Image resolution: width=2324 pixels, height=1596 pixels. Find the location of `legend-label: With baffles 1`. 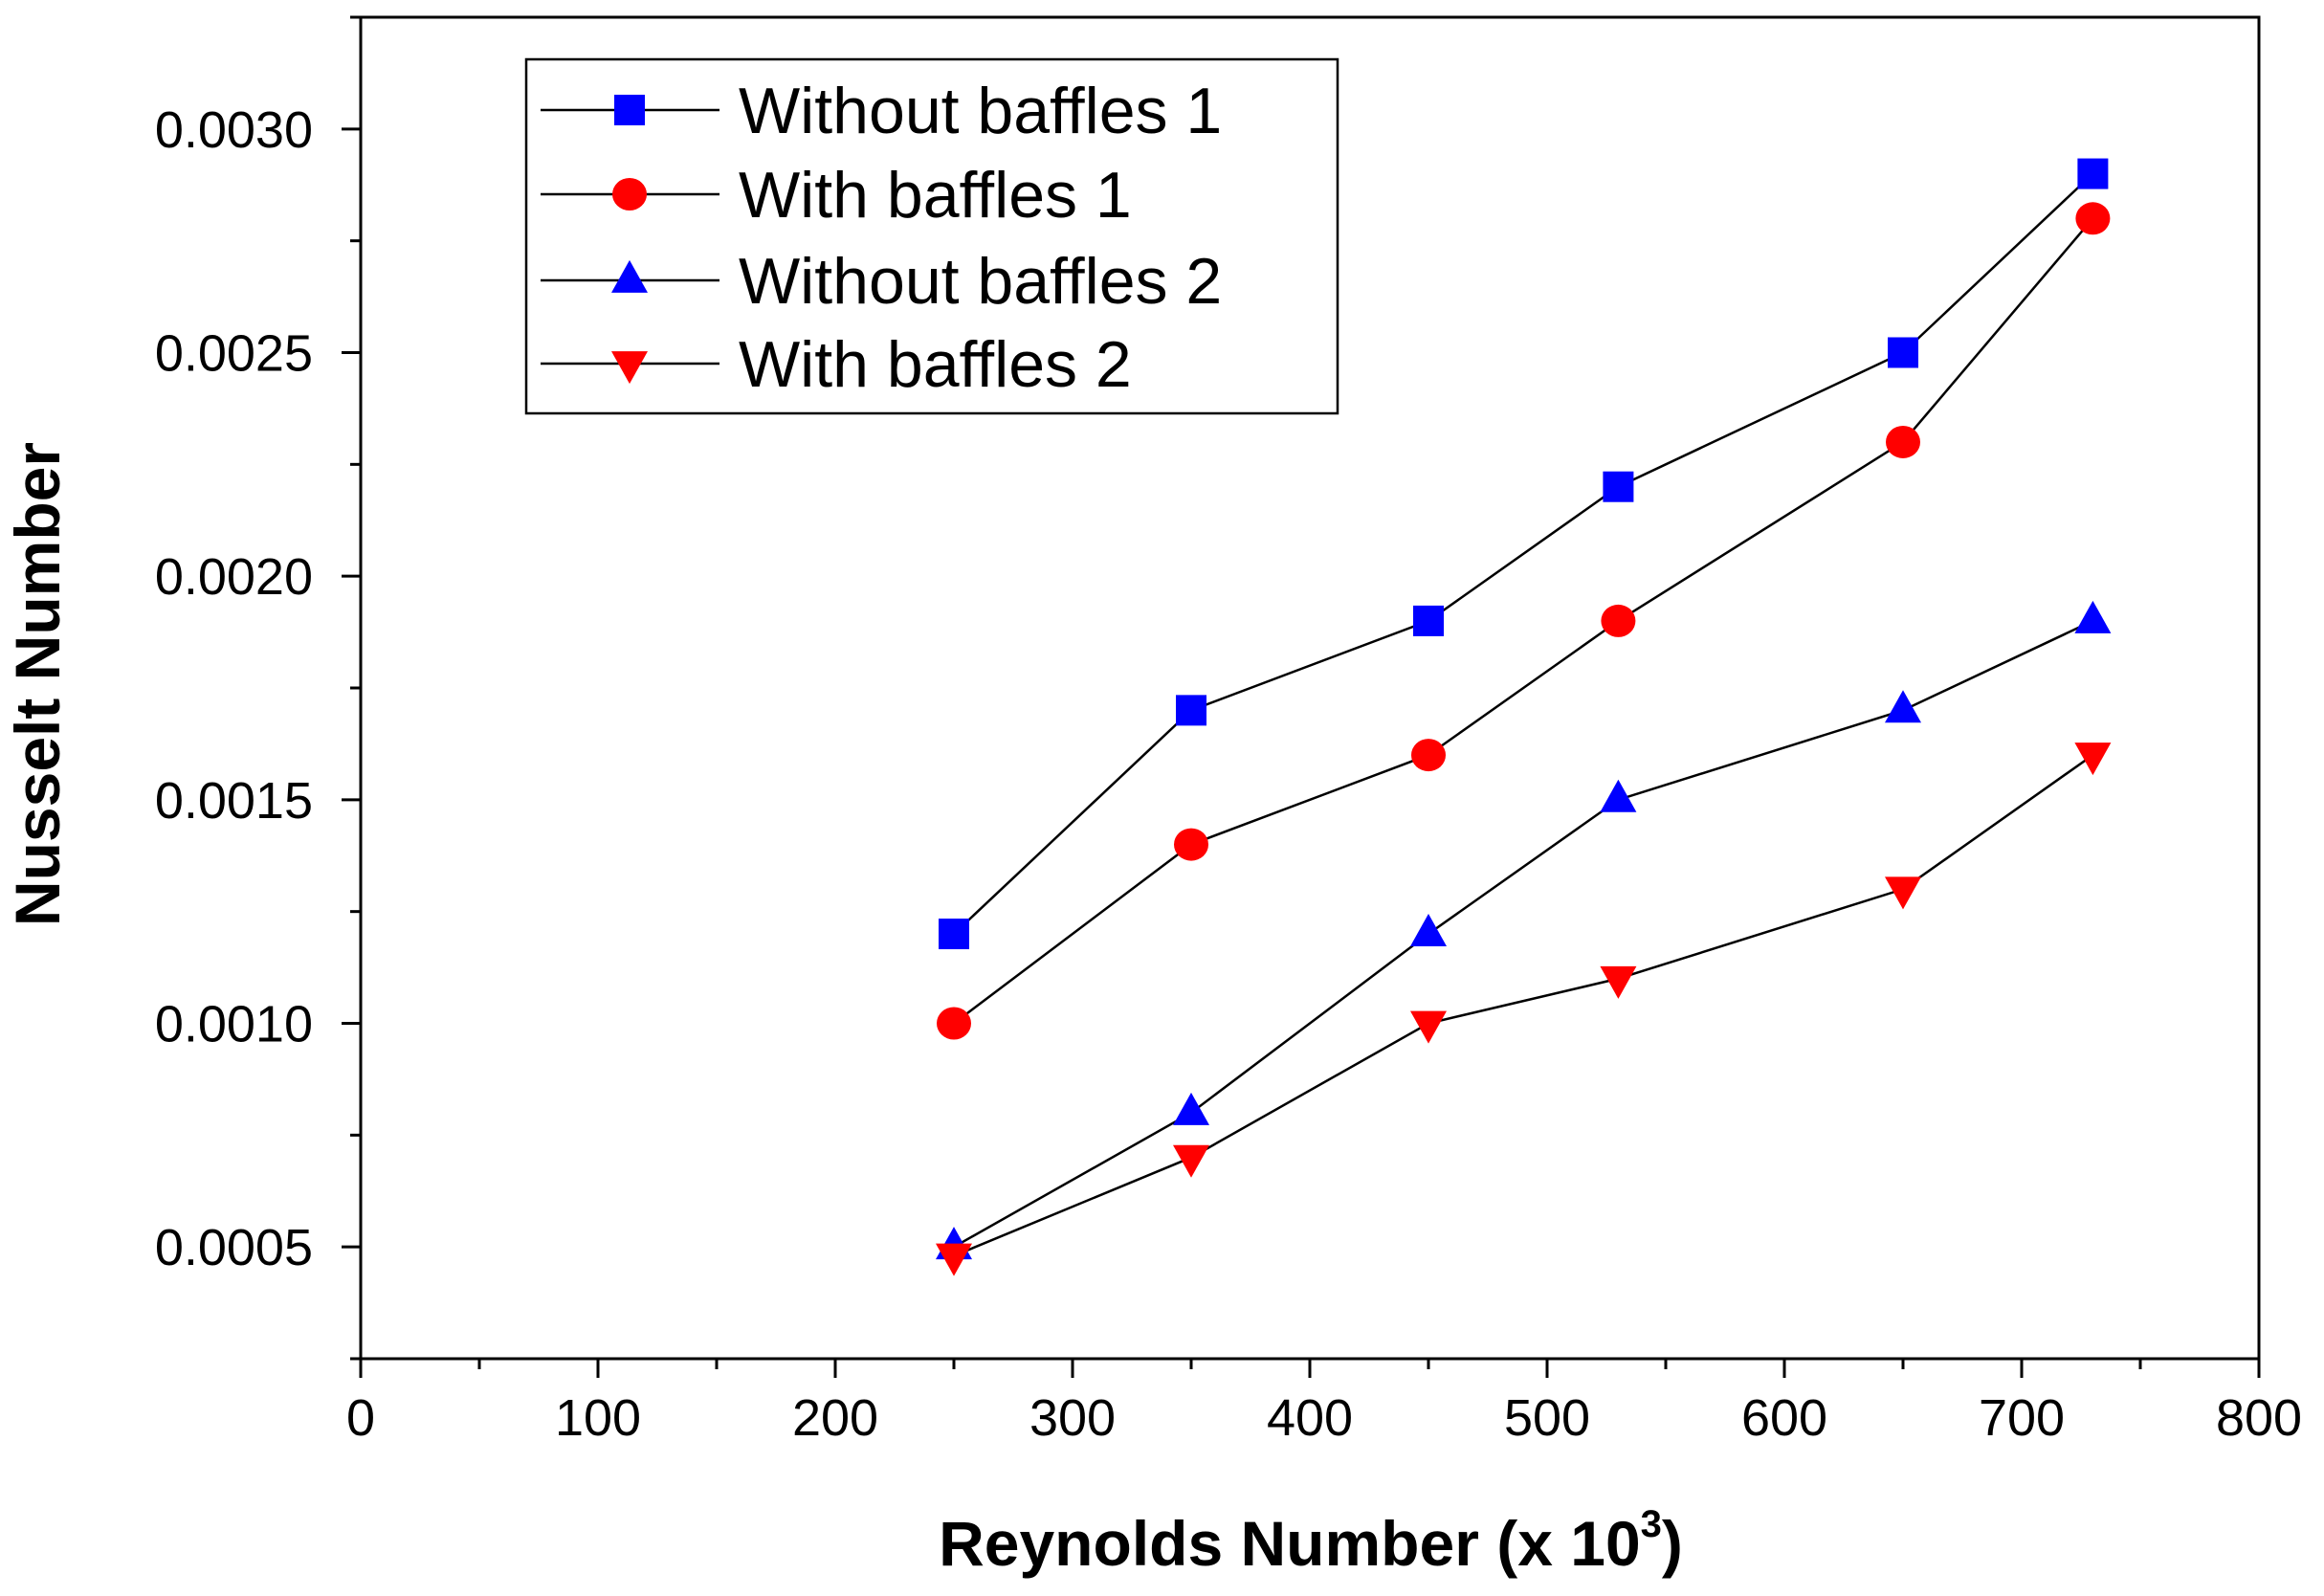

legend-label: With baffles 1 is located at coordinates (935, 196).